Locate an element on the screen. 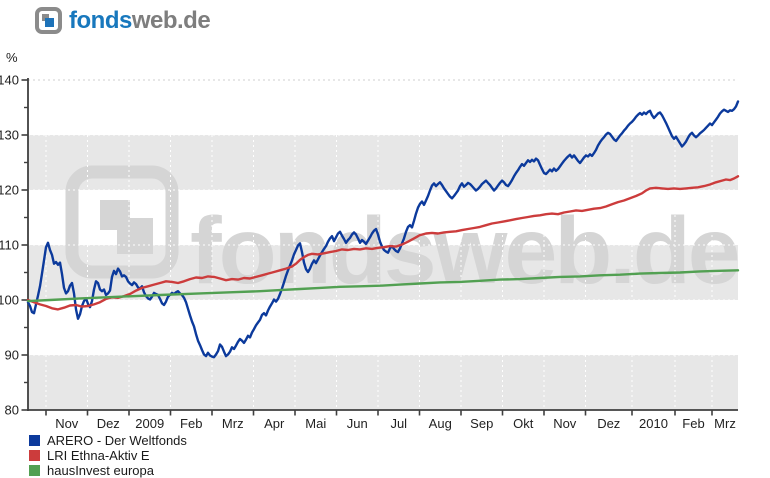 This screenshot has height=478, width=770. x-tick-label: Okt is located at coordinates (523, 423).